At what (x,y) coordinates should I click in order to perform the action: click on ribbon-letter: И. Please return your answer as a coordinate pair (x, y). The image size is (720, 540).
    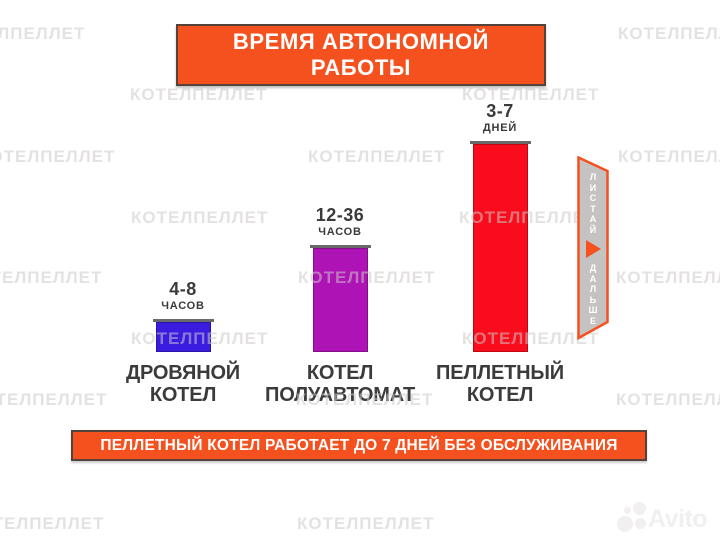
    Looking at the image, I should click on (593, 187).